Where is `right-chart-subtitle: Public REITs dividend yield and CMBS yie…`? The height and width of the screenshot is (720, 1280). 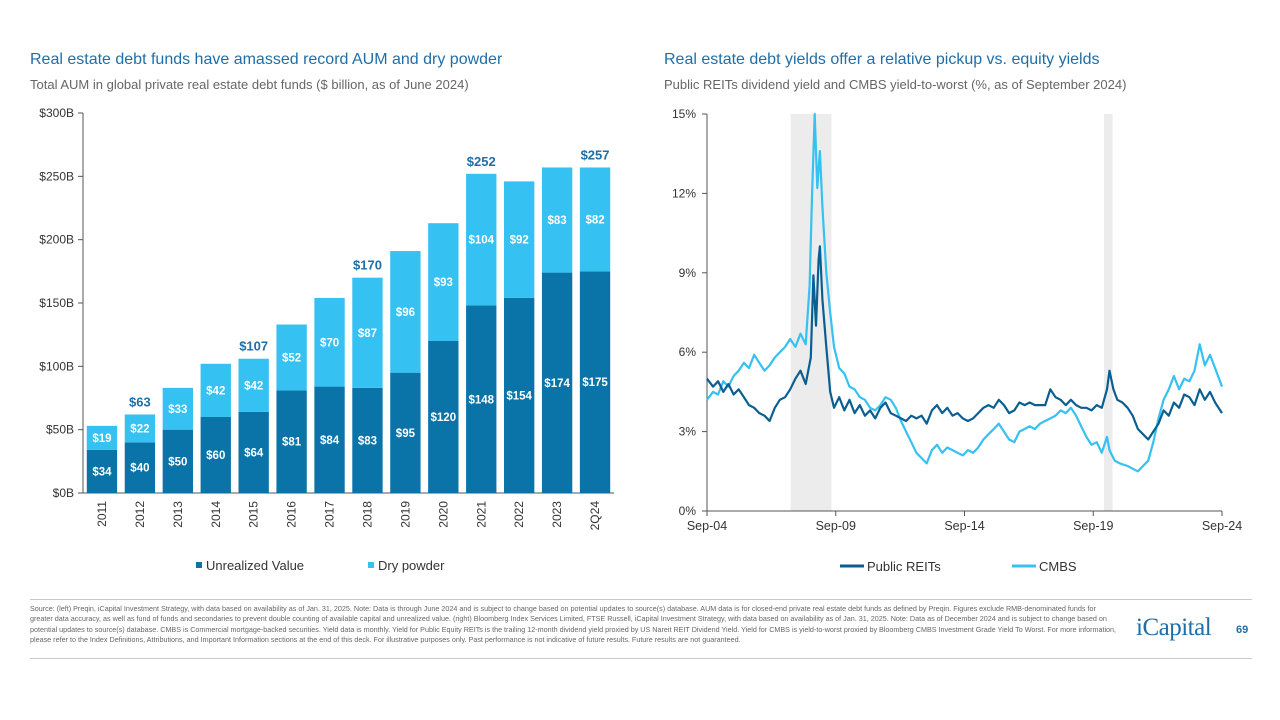
right-chart-subtitle: Public REITs dividend yield and CMBS yie… is located at coordinates (895, 84).